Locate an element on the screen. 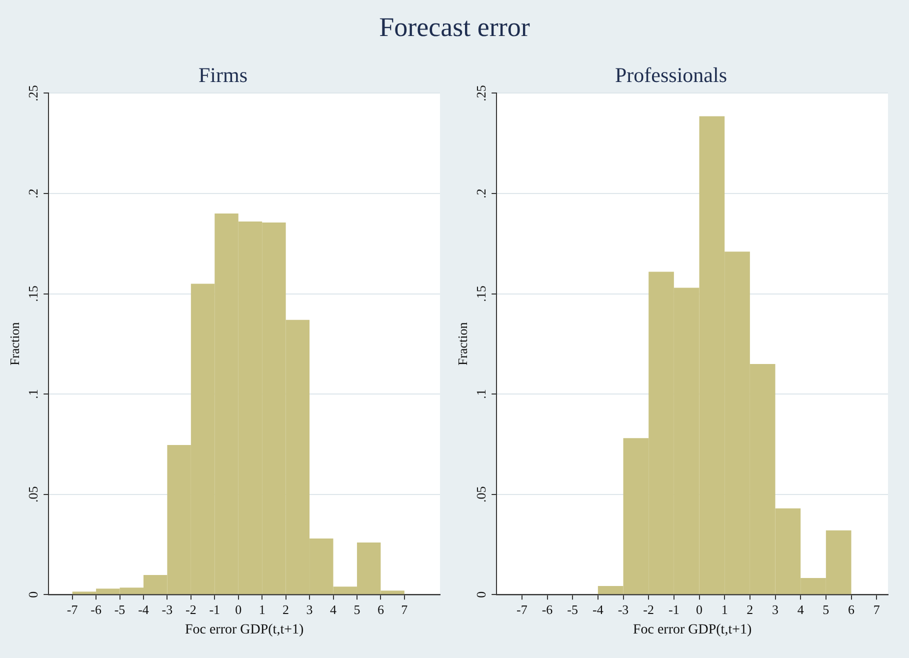 The height and width of the screenshot is (658, 909). chart-title: Professionals is located at coordinates (671, 75).